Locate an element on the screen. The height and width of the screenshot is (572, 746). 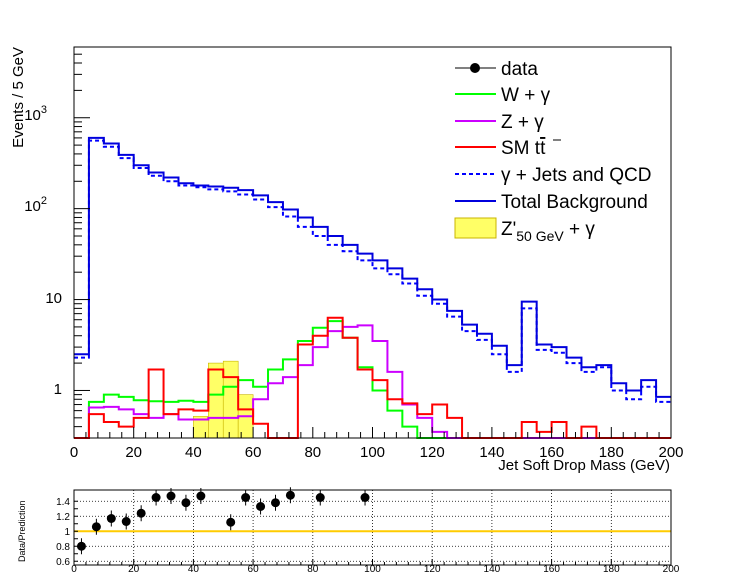
main-x-tick-label: 180 is located at coordinates (611, 452).